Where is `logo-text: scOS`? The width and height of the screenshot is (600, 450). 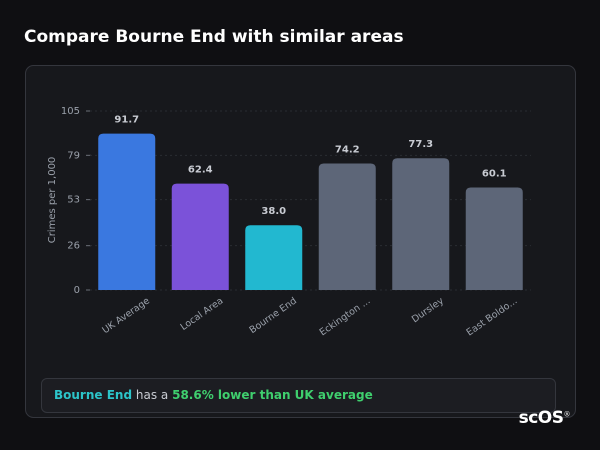
logo-text: scOS is located at coordinates (541, 418).